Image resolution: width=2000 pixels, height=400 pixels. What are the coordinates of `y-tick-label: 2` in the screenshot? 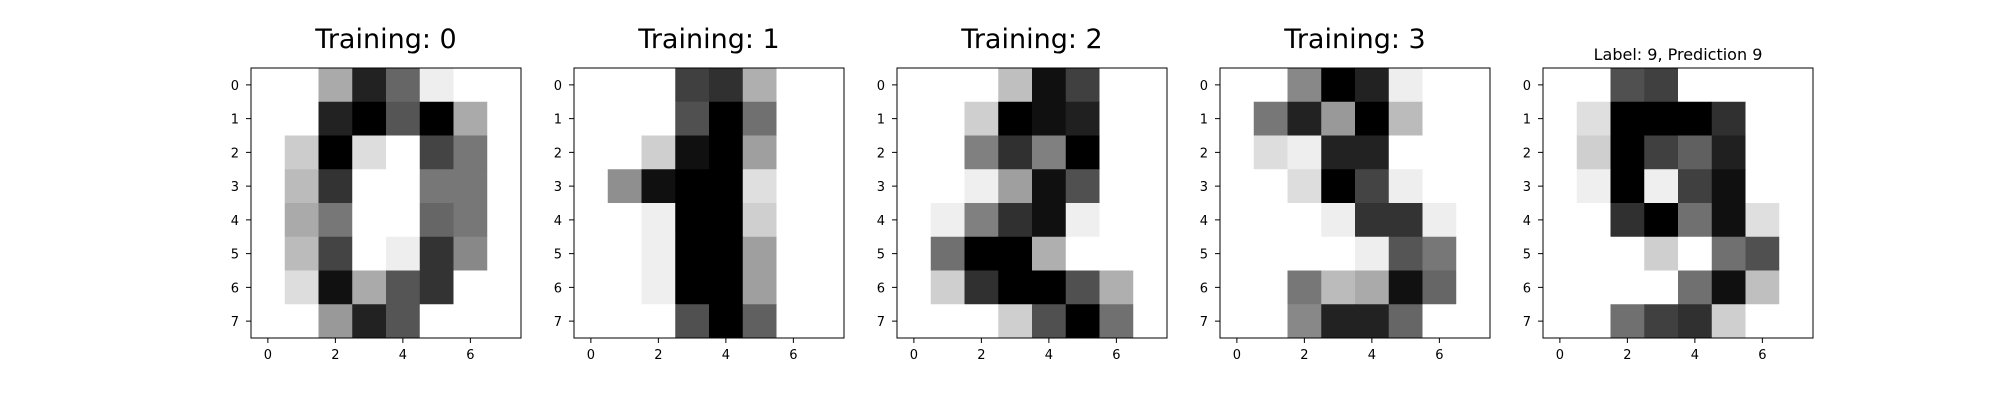 It's located at (558, 153).